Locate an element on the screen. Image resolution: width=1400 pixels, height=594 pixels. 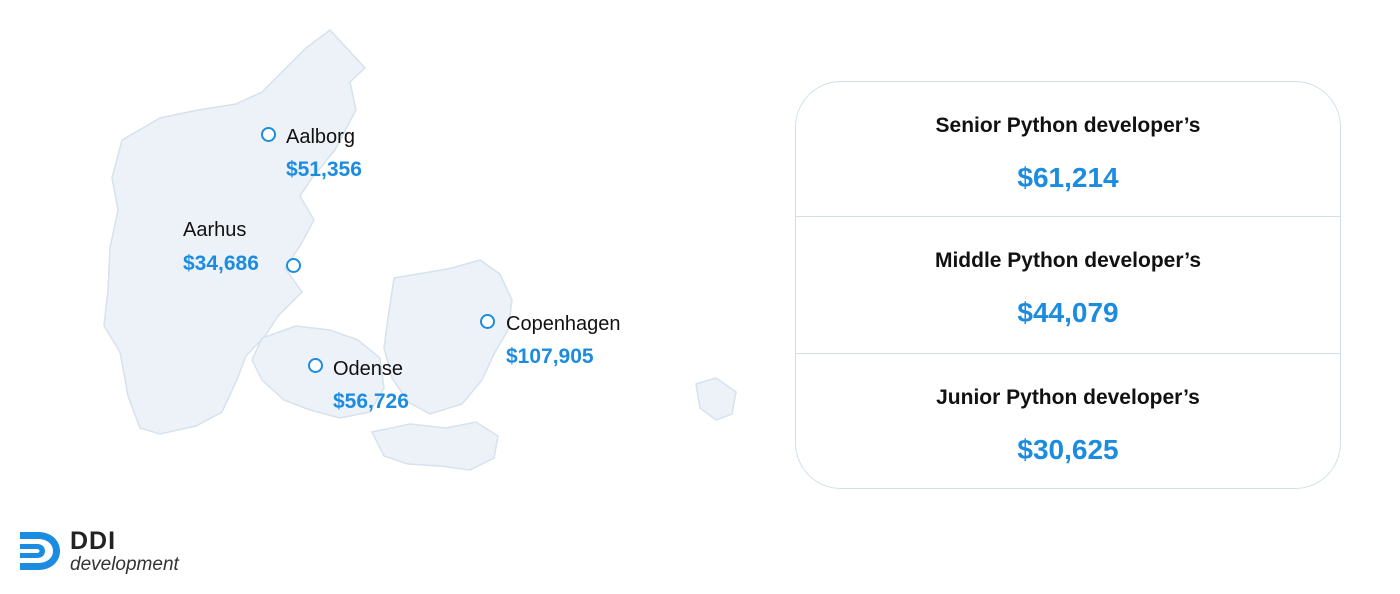
middle-role-label: Middle Python developer’s is located at coordinates (1068, 260).